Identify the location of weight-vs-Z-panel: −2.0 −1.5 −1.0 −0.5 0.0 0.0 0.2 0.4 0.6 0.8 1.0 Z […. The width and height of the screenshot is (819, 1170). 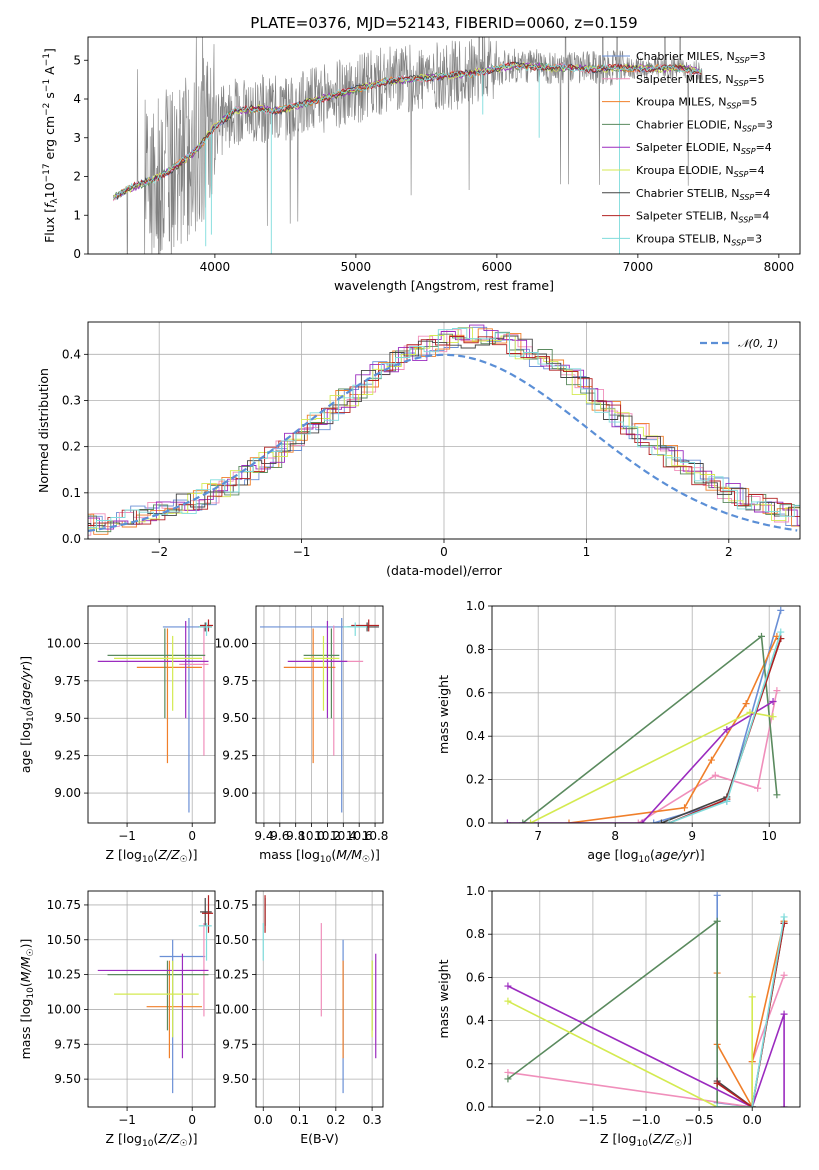
(618, 1016).